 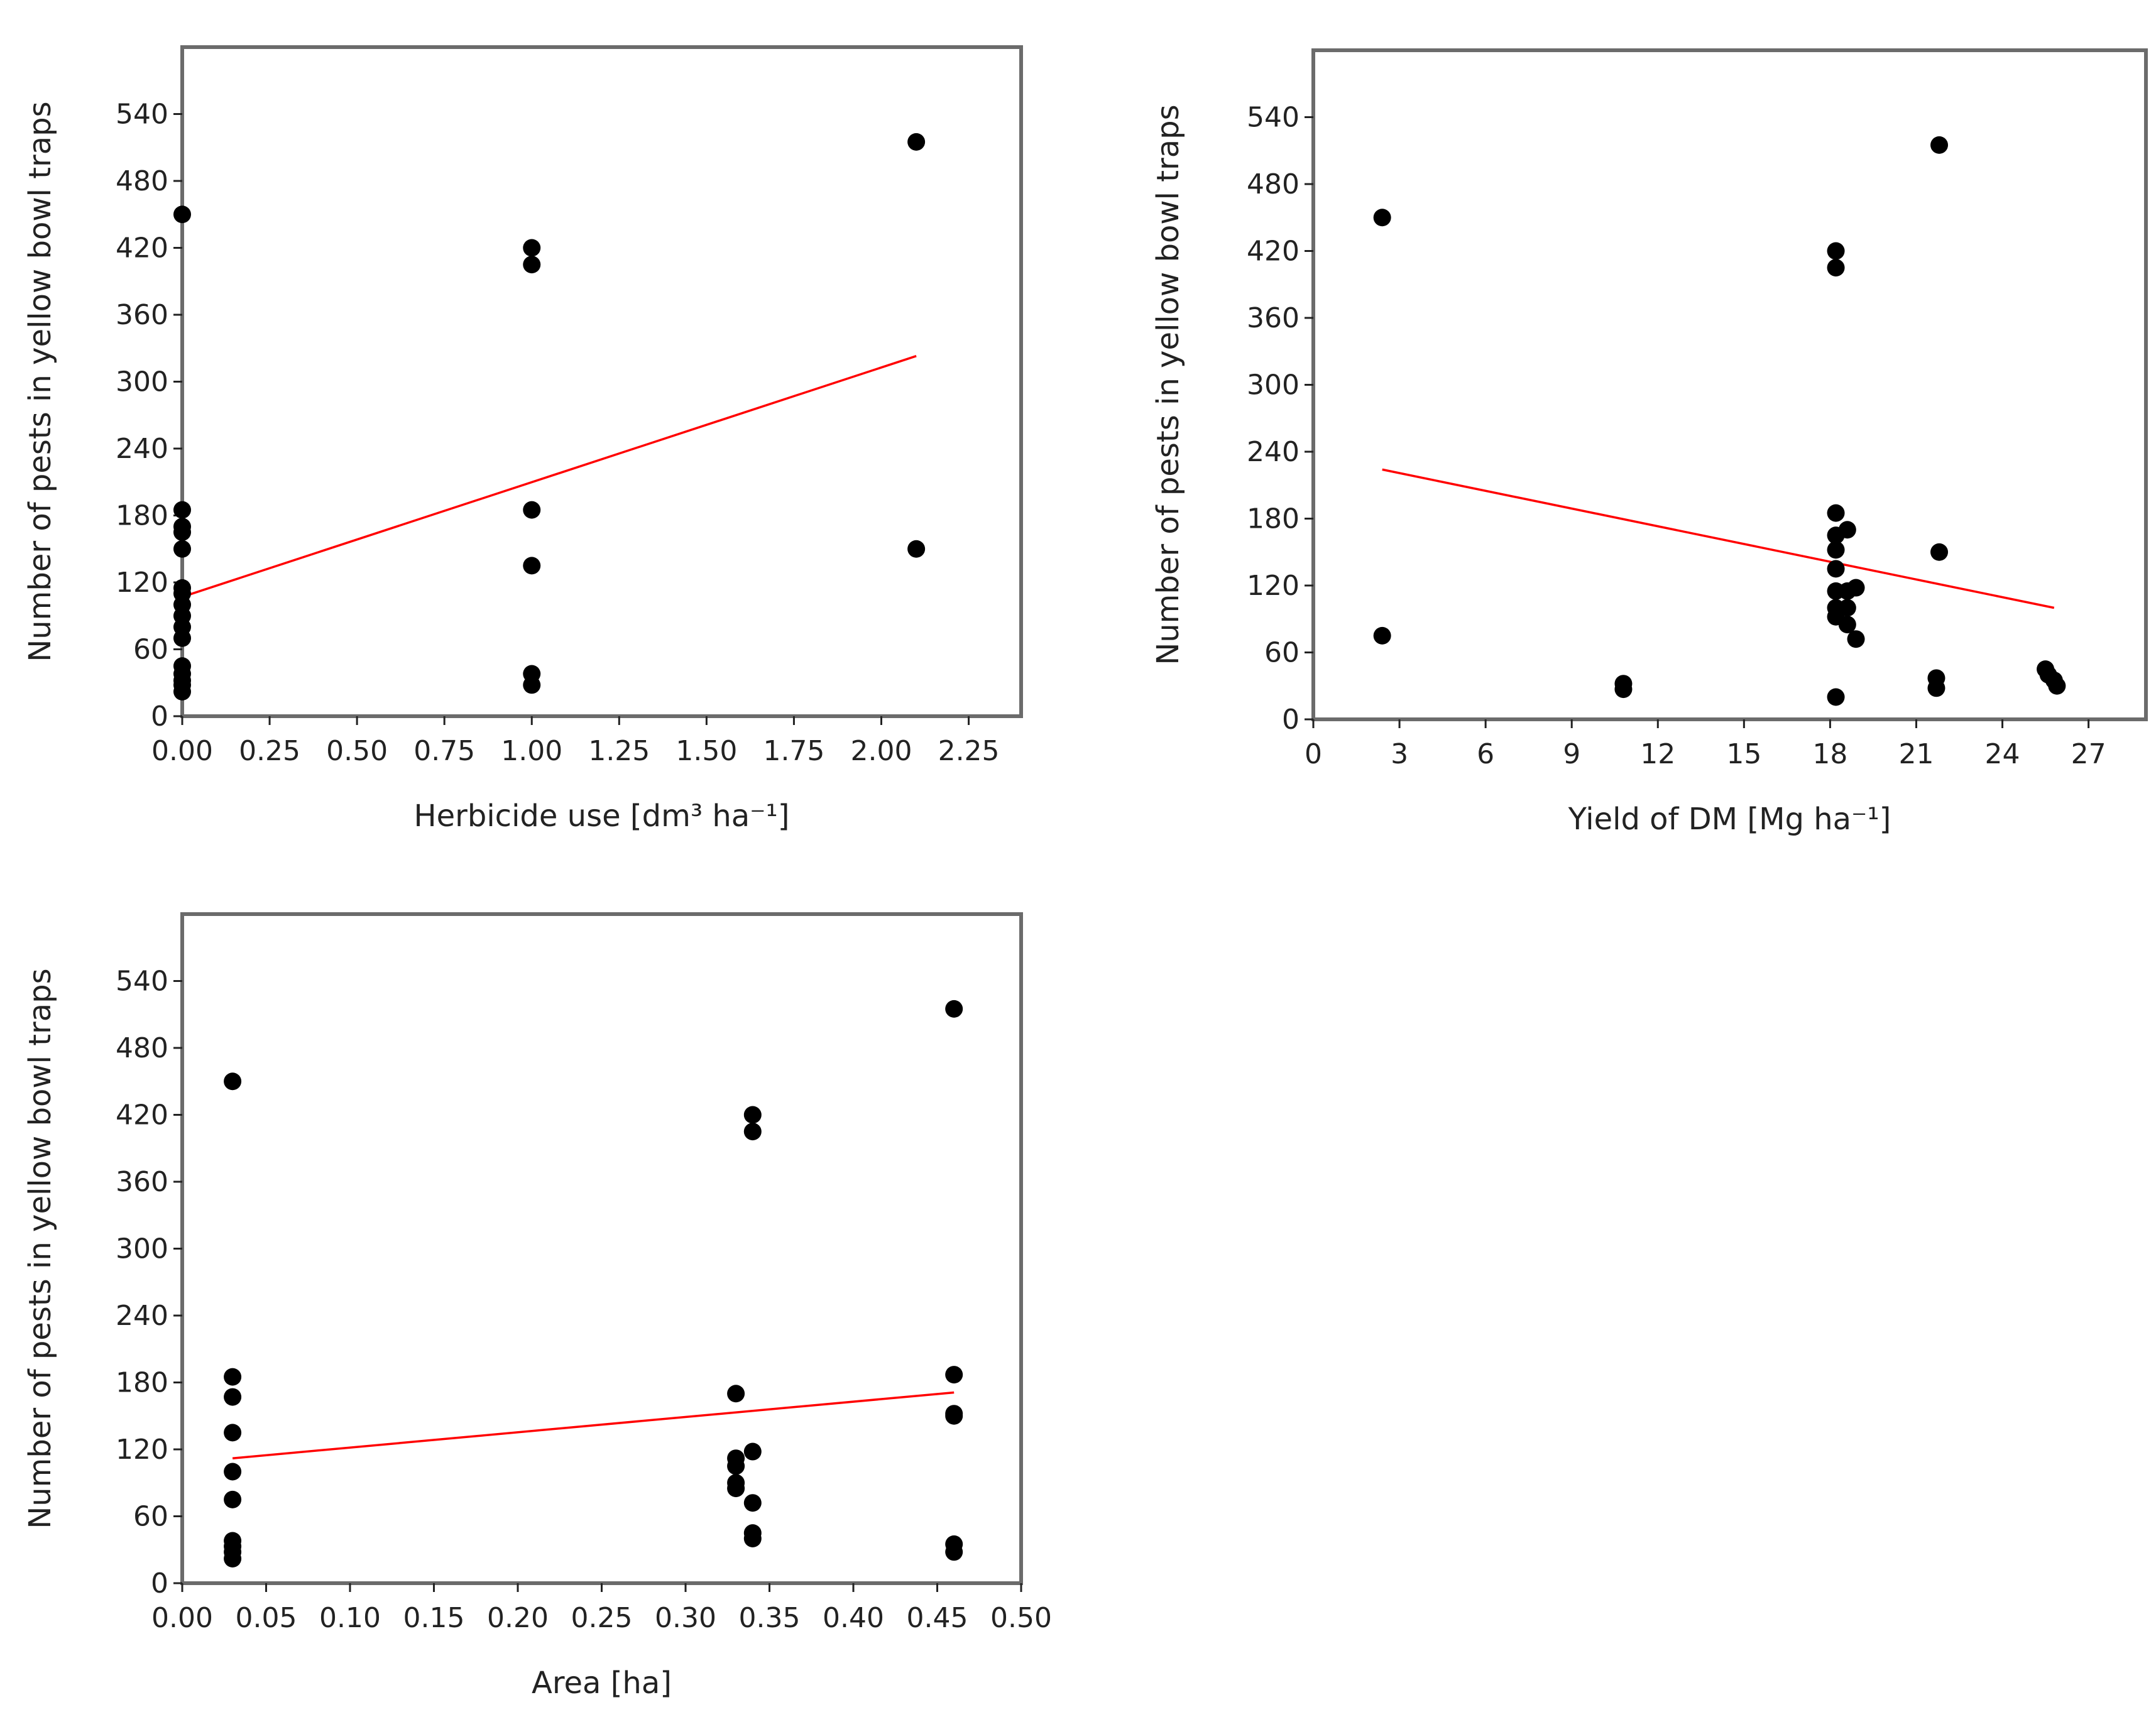 What do you see at coordinates (793, 751) in the screenshot?
I see `x-tick-label: 1.75` at bounding box center [793, 751].